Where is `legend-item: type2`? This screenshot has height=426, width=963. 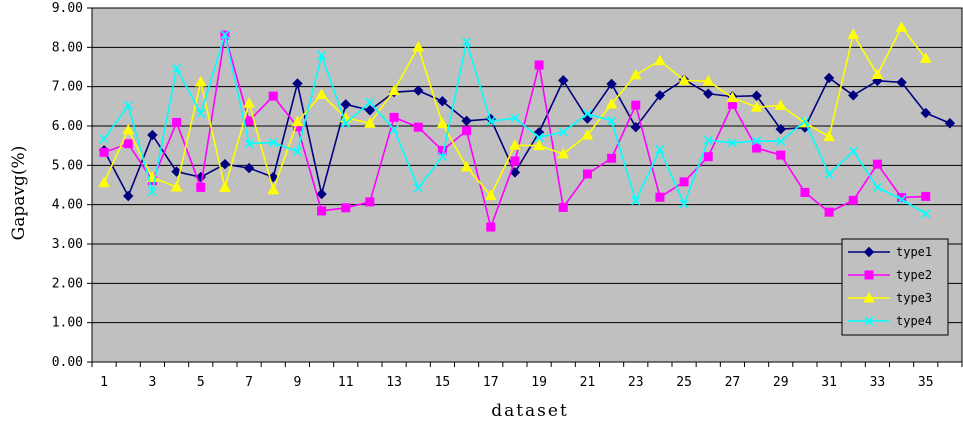
legend-item: type2 is located at coordinates (890, 275).